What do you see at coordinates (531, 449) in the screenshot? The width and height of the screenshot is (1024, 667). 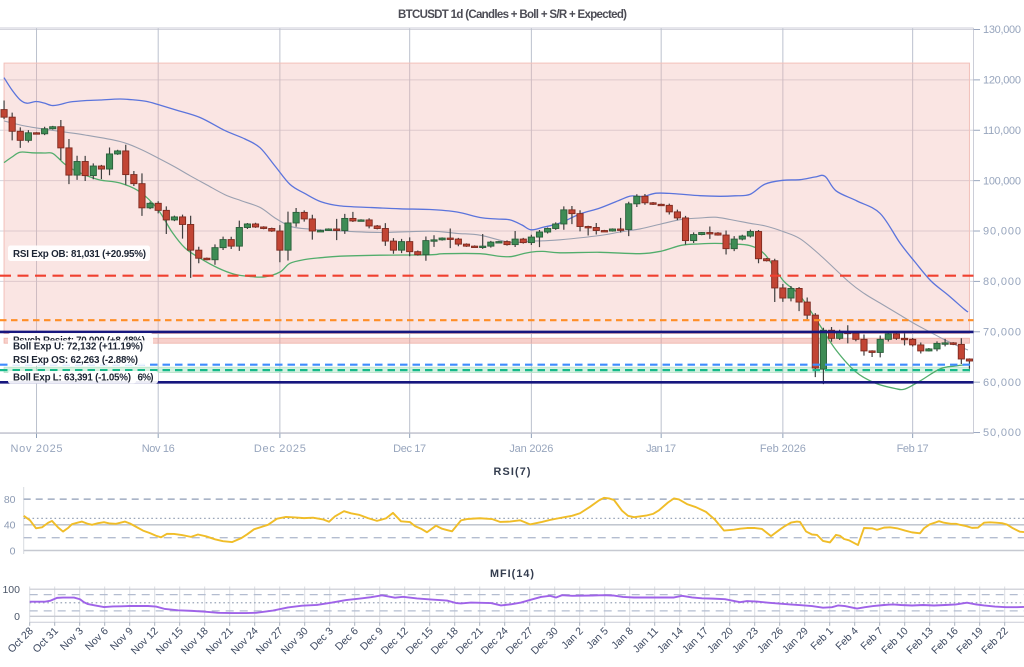 I see `svg-text: Jan 2026` at bounding box center [531, 449].